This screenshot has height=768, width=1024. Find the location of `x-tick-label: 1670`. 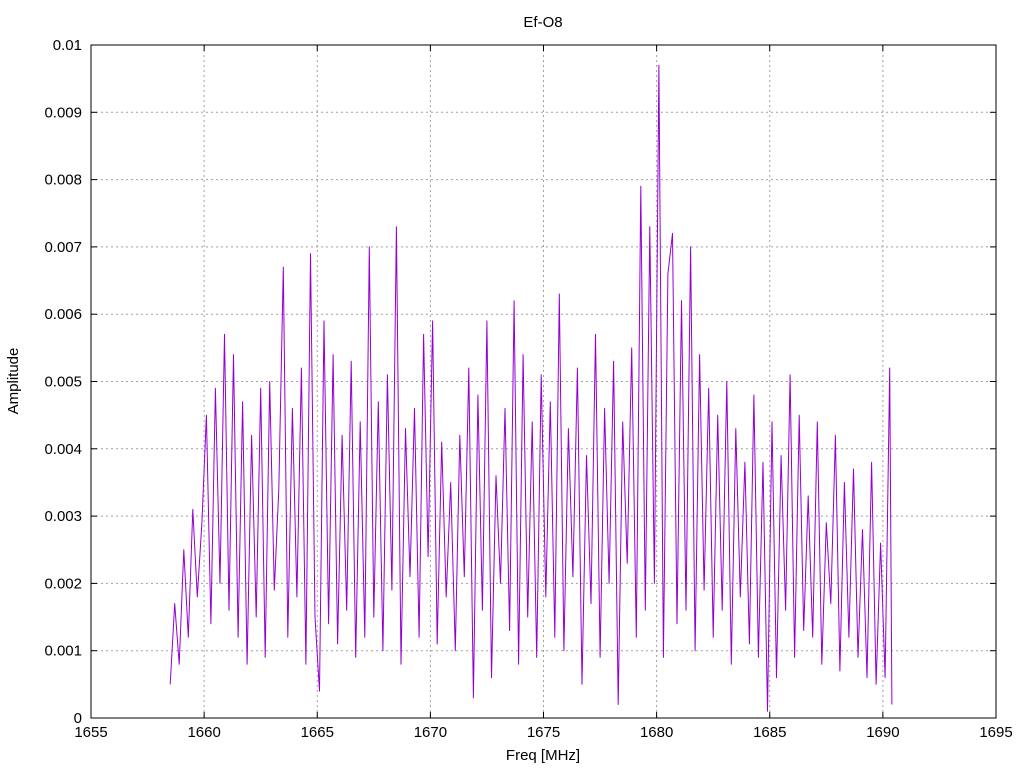

x-tick-label: 1670 is located at coordinates (430, 732).